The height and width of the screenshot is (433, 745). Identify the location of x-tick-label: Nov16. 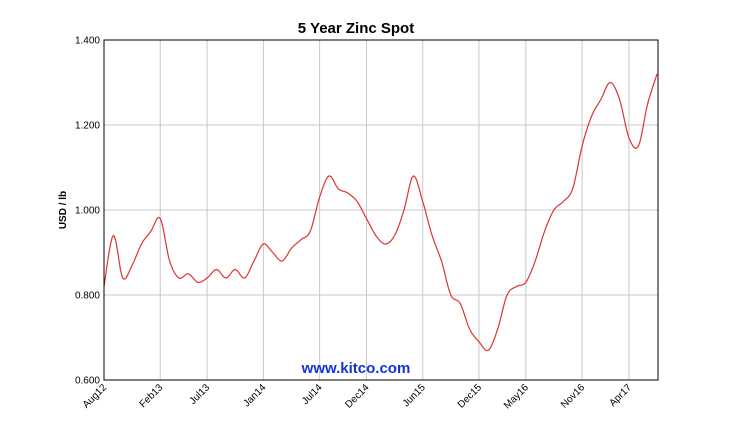
(573, 396).